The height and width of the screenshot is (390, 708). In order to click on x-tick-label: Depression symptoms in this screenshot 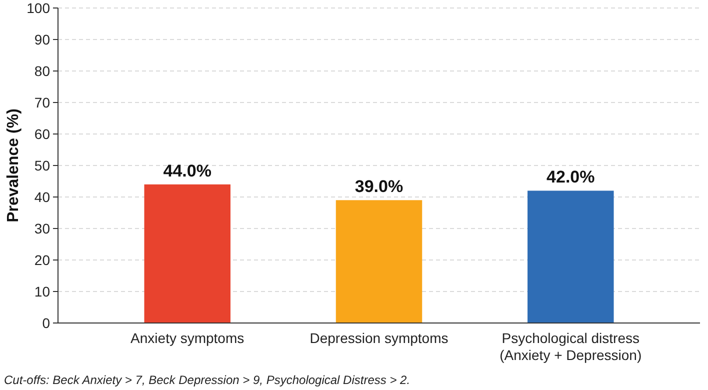, I will do `click(379, 338)`.